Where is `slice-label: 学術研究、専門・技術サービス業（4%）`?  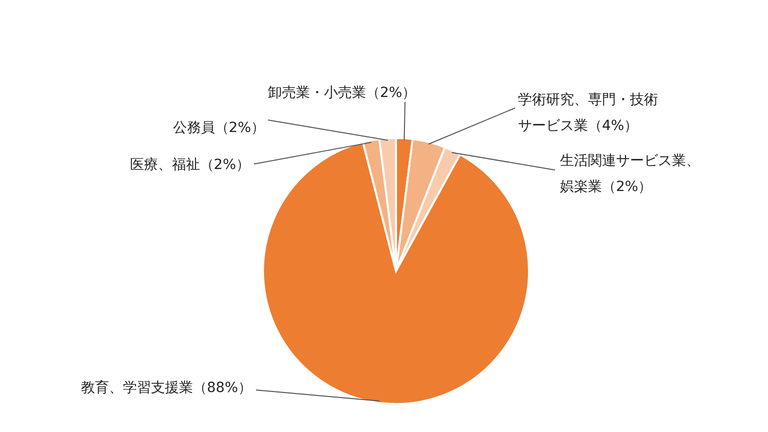
slice-label: 学術研究、専門・技術サービス業（4%） is located at coordinates (588, 113).